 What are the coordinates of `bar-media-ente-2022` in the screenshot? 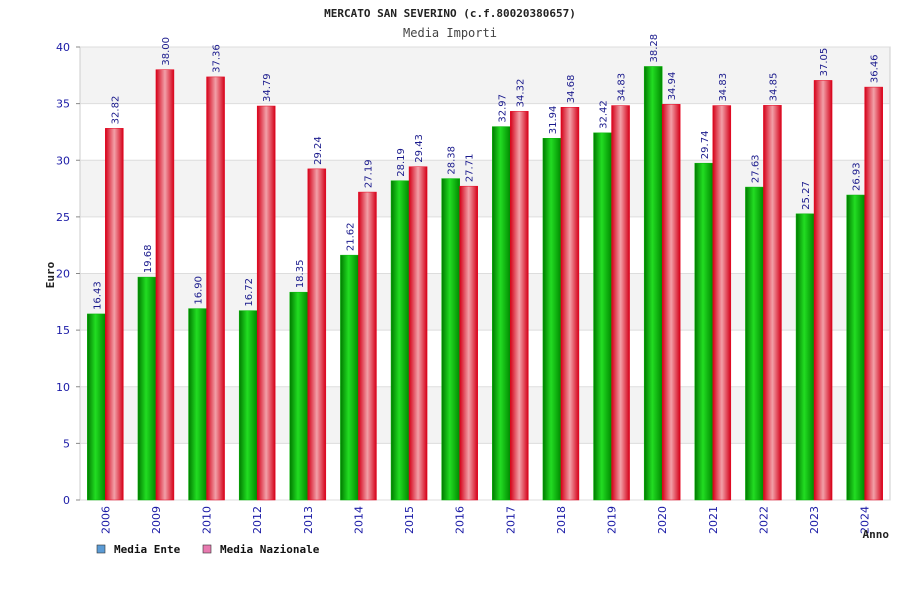 It's located at (754, 343).